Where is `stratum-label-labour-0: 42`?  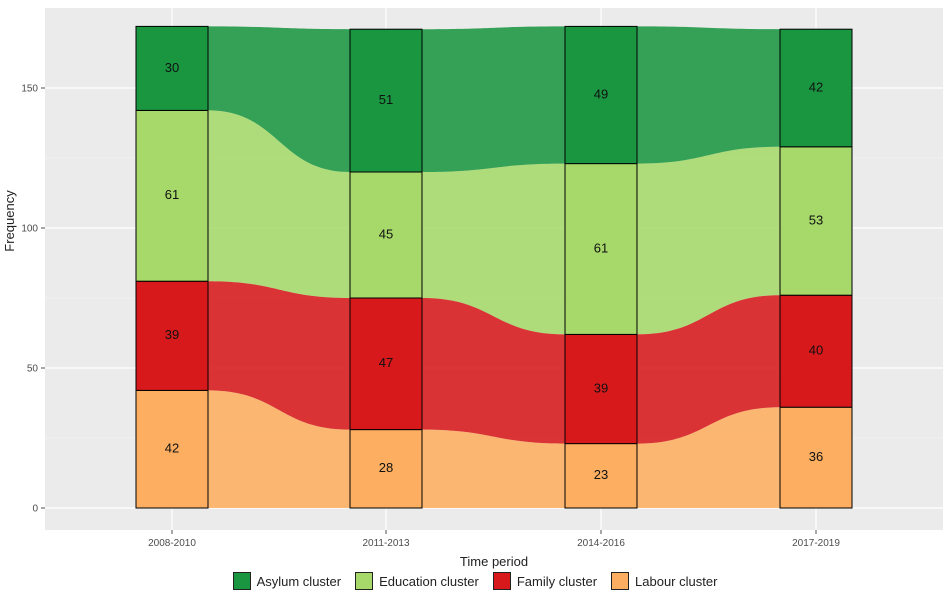 stratum-label-labour-0: 42 is located at coordinates (172, 448).